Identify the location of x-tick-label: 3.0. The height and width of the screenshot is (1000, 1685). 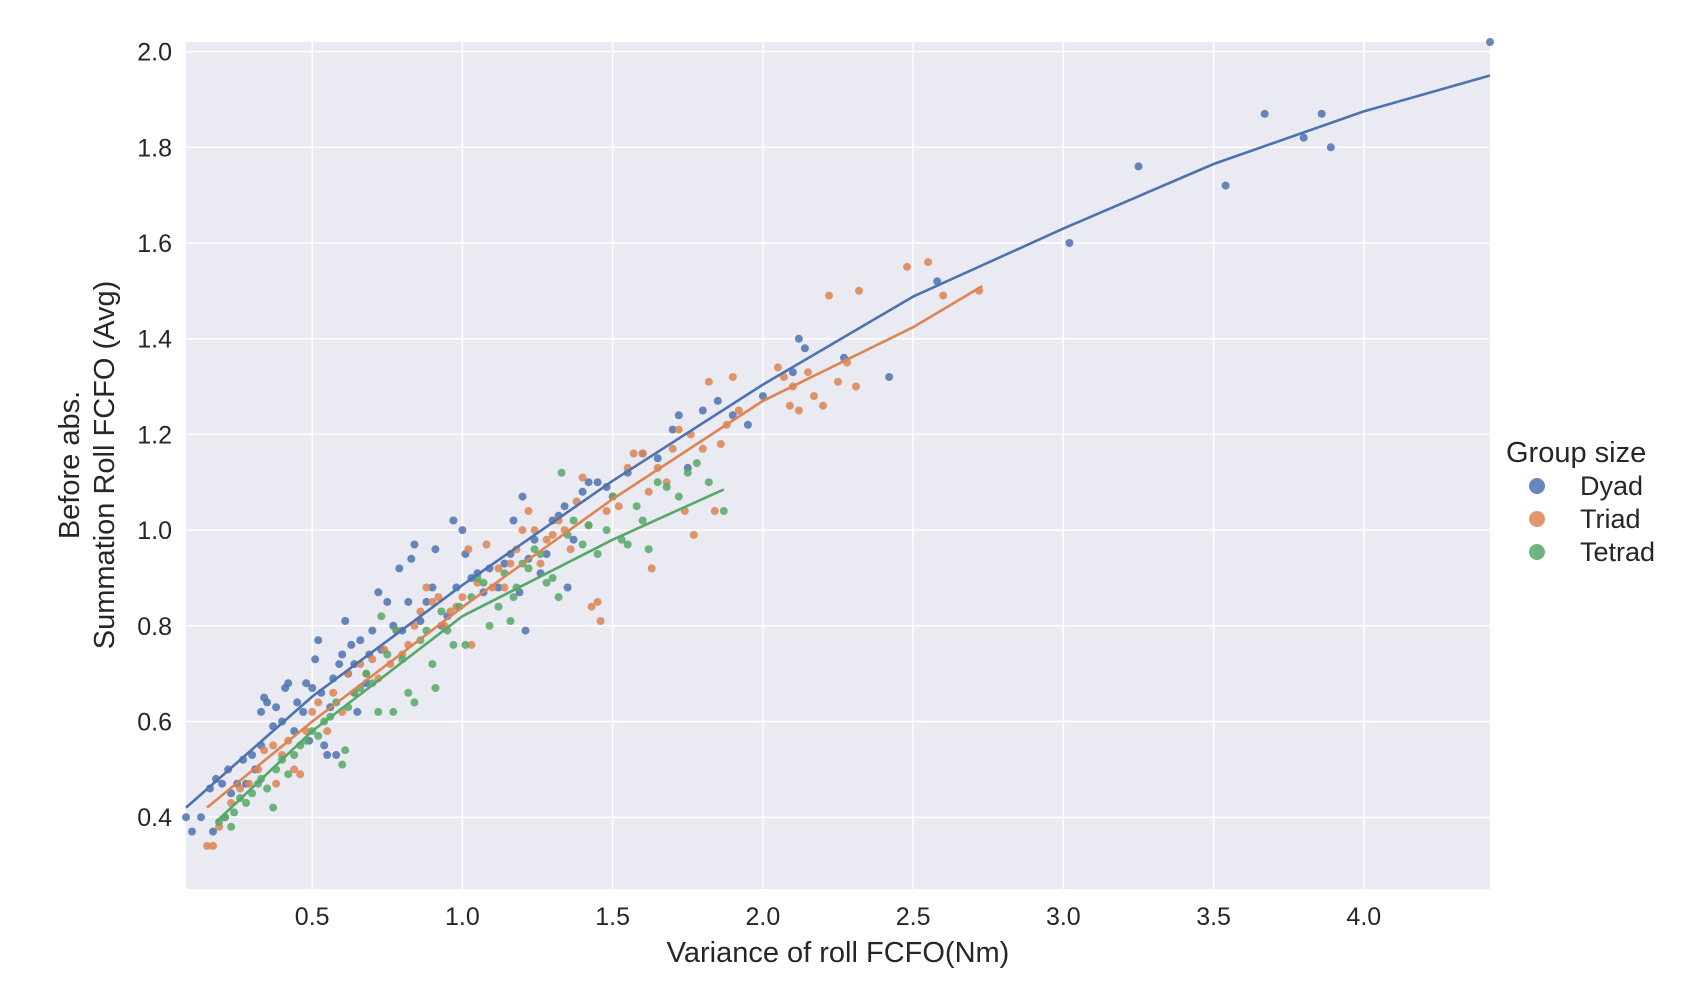
(1063, 917).